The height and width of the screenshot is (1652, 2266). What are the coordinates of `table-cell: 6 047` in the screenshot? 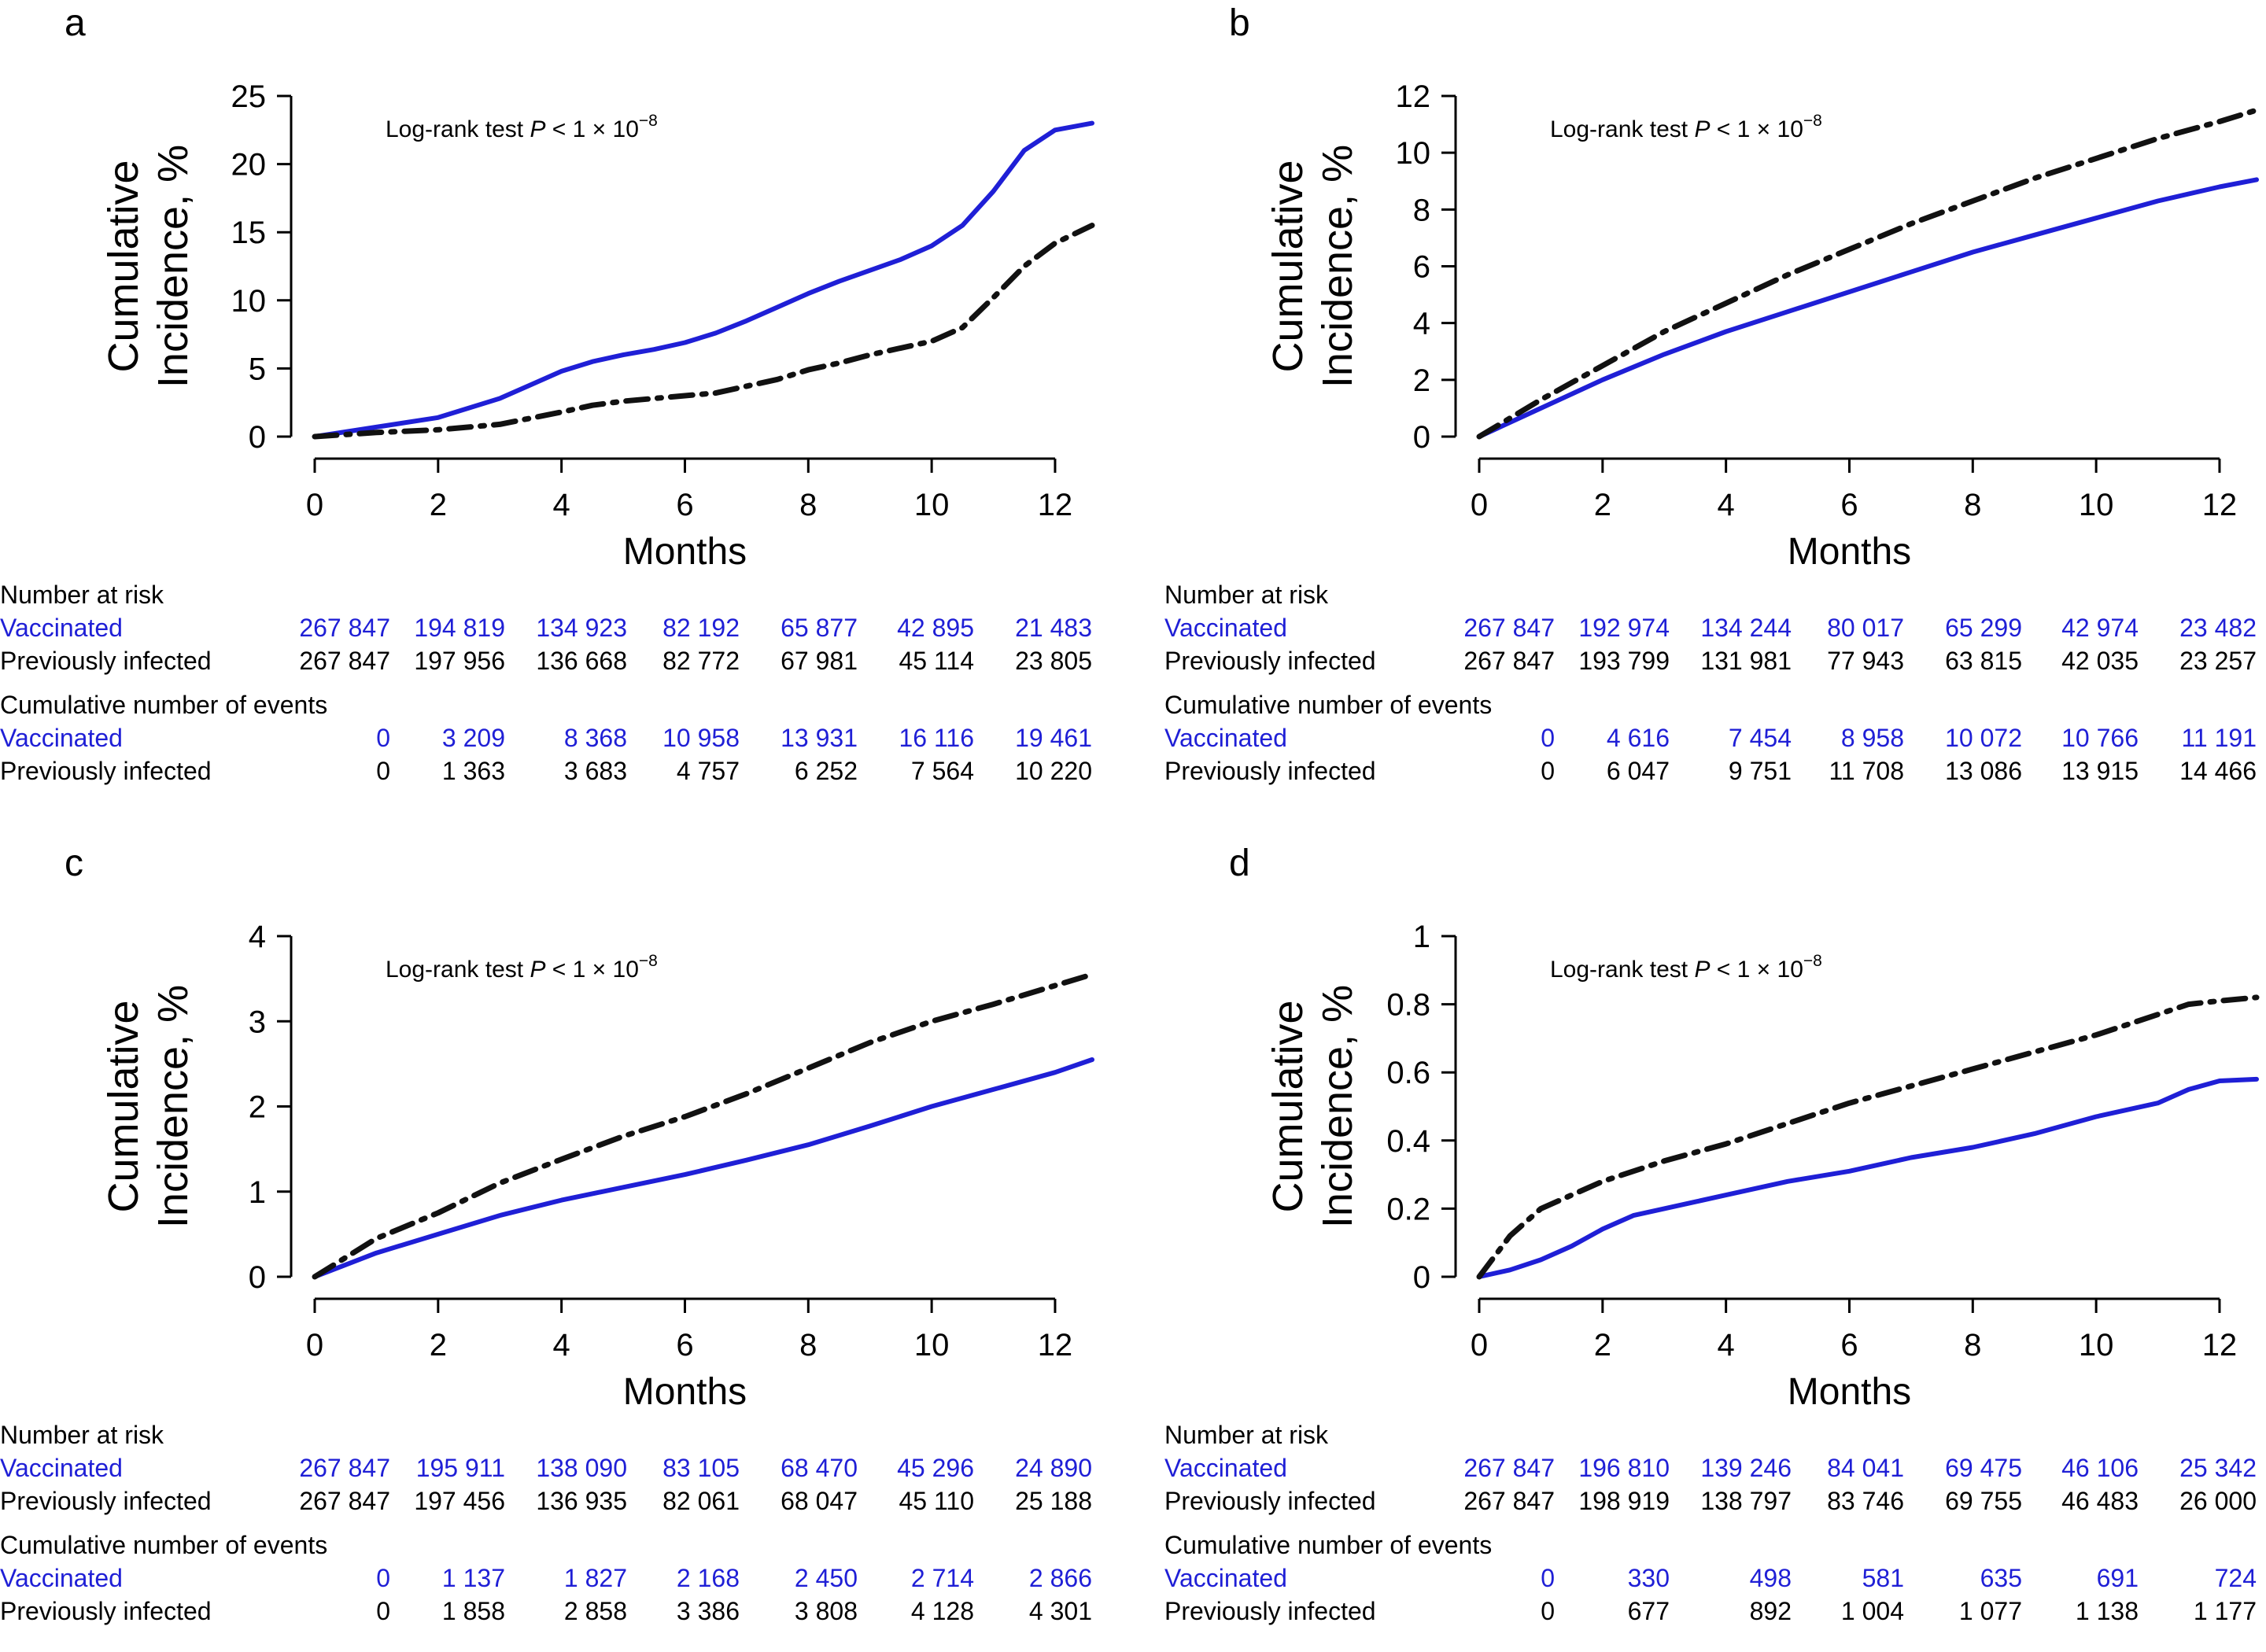 It's located at (1638, 771).